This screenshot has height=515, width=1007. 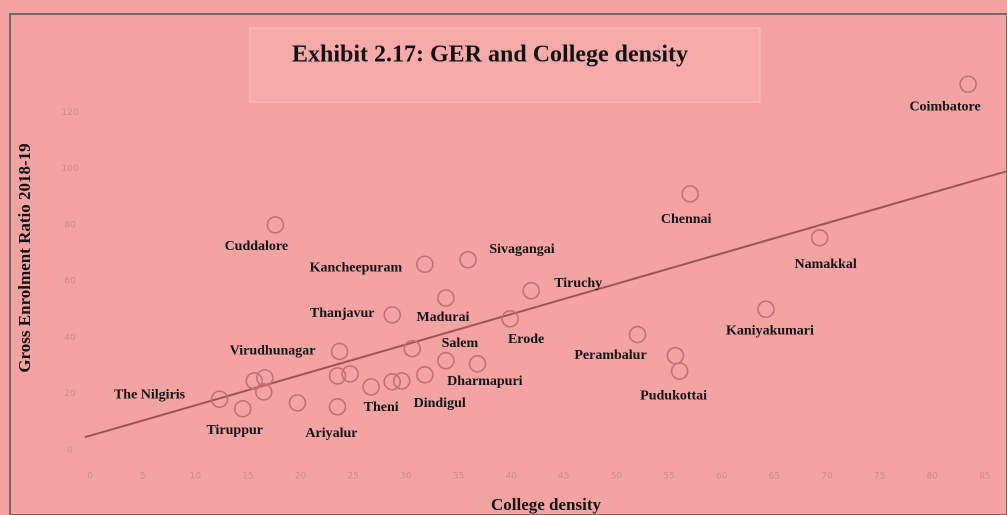 I want to click on x-tick-label: 5, so click(x=143, y=477).